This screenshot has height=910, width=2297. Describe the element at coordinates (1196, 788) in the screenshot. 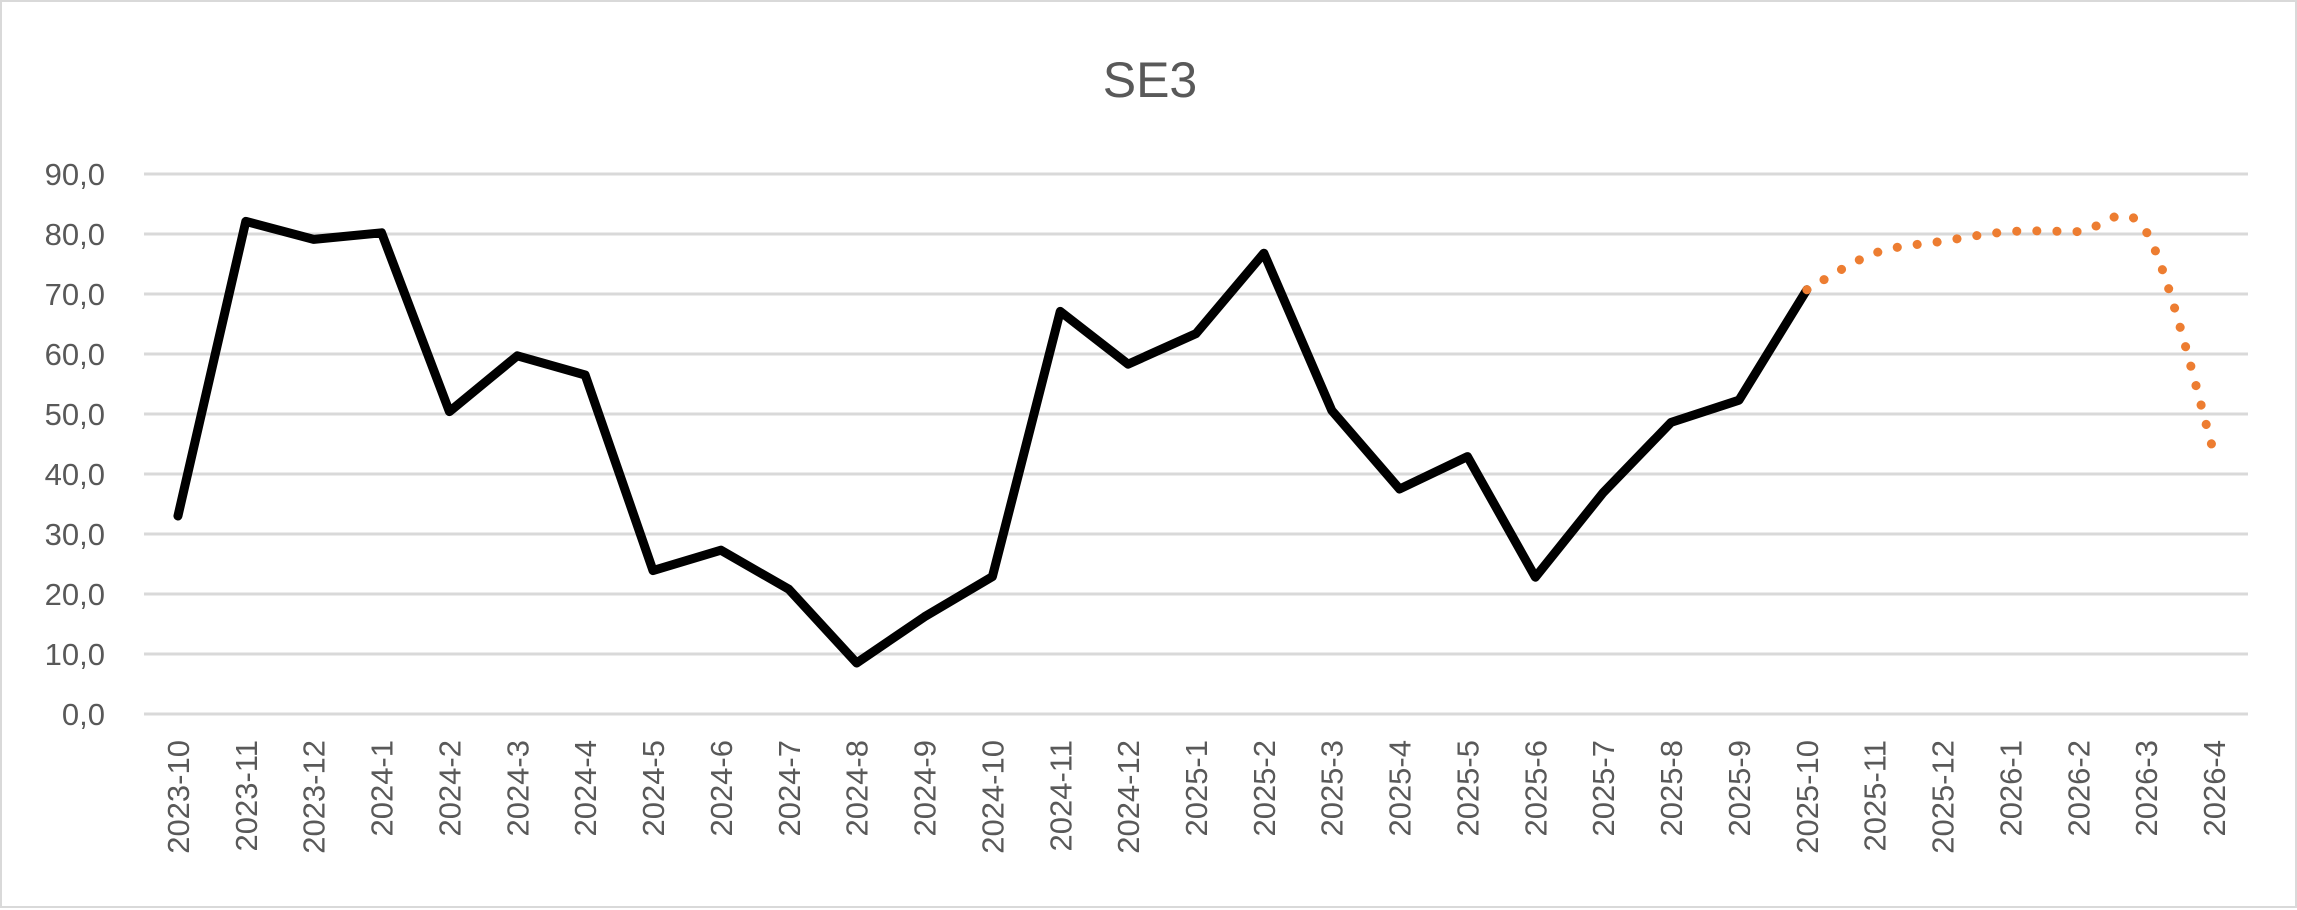

I see `x-tick-label: 2025-1` at that location.